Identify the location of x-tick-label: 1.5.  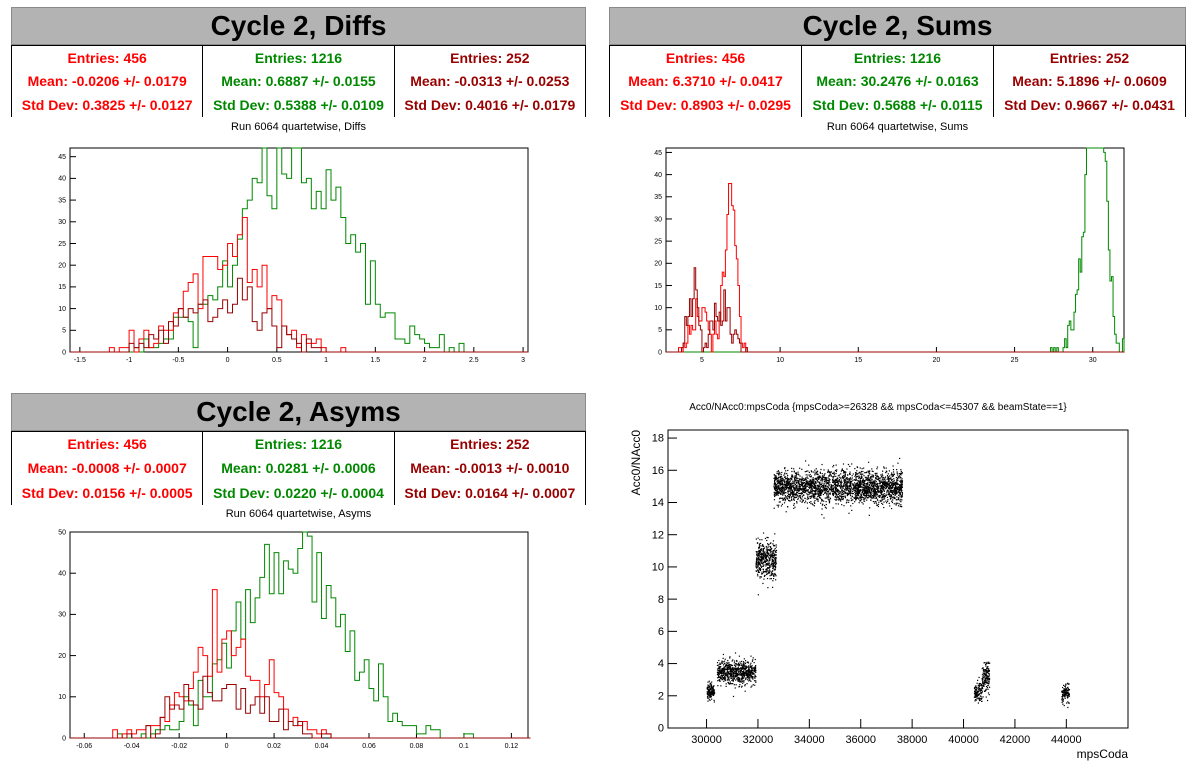
(375, 360).